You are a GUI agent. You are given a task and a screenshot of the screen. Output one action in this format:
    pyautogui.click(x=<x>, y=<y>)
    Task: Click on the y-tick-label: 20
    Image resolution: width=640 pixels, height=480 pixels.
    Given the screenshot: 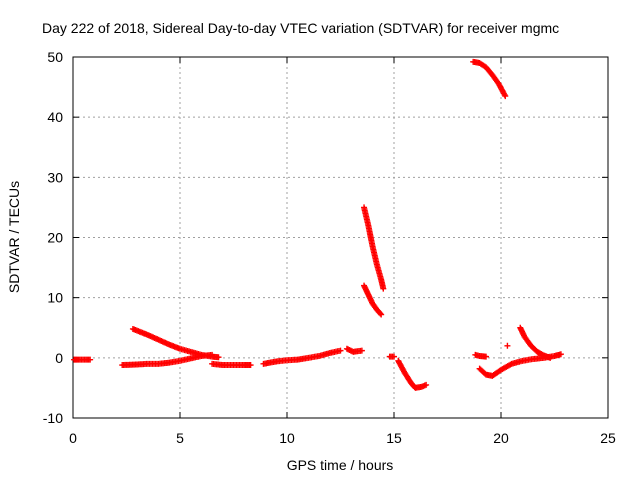 What is the action you would take?
    pyautogui.click(x=55, y=238)
    